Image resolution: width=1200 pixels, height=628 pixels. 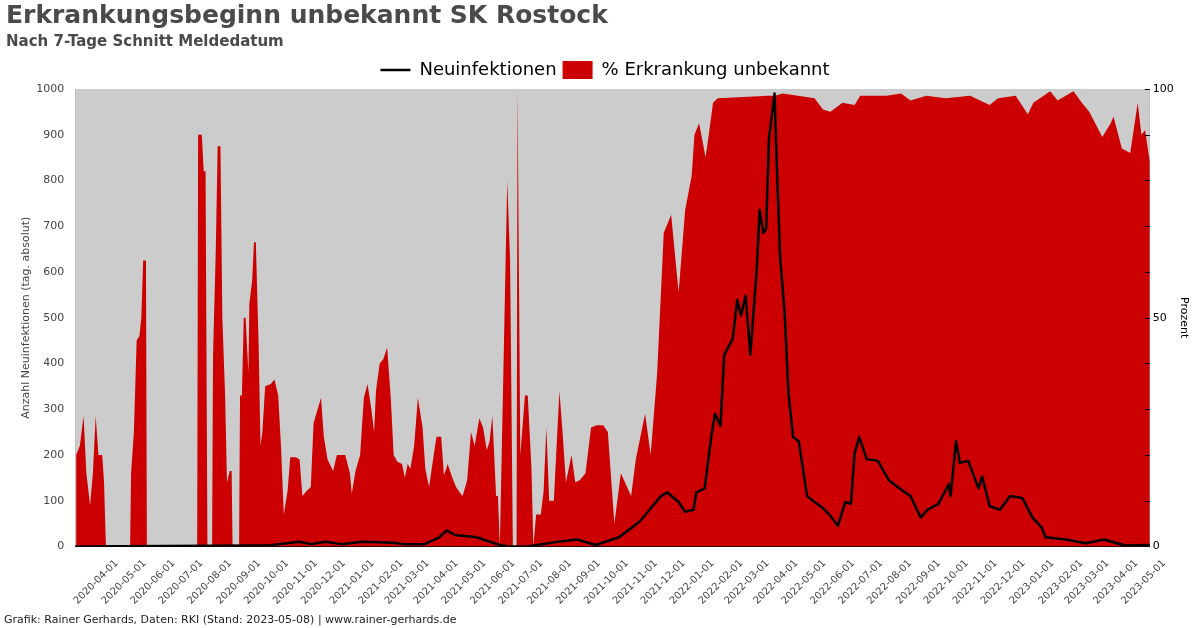 What do you see at coordinates (307, 14) in the screenshot?
I see `chart-title: Erkrankungsbeginn unbekannt SK Rostock` at bounding box center [307, 14].